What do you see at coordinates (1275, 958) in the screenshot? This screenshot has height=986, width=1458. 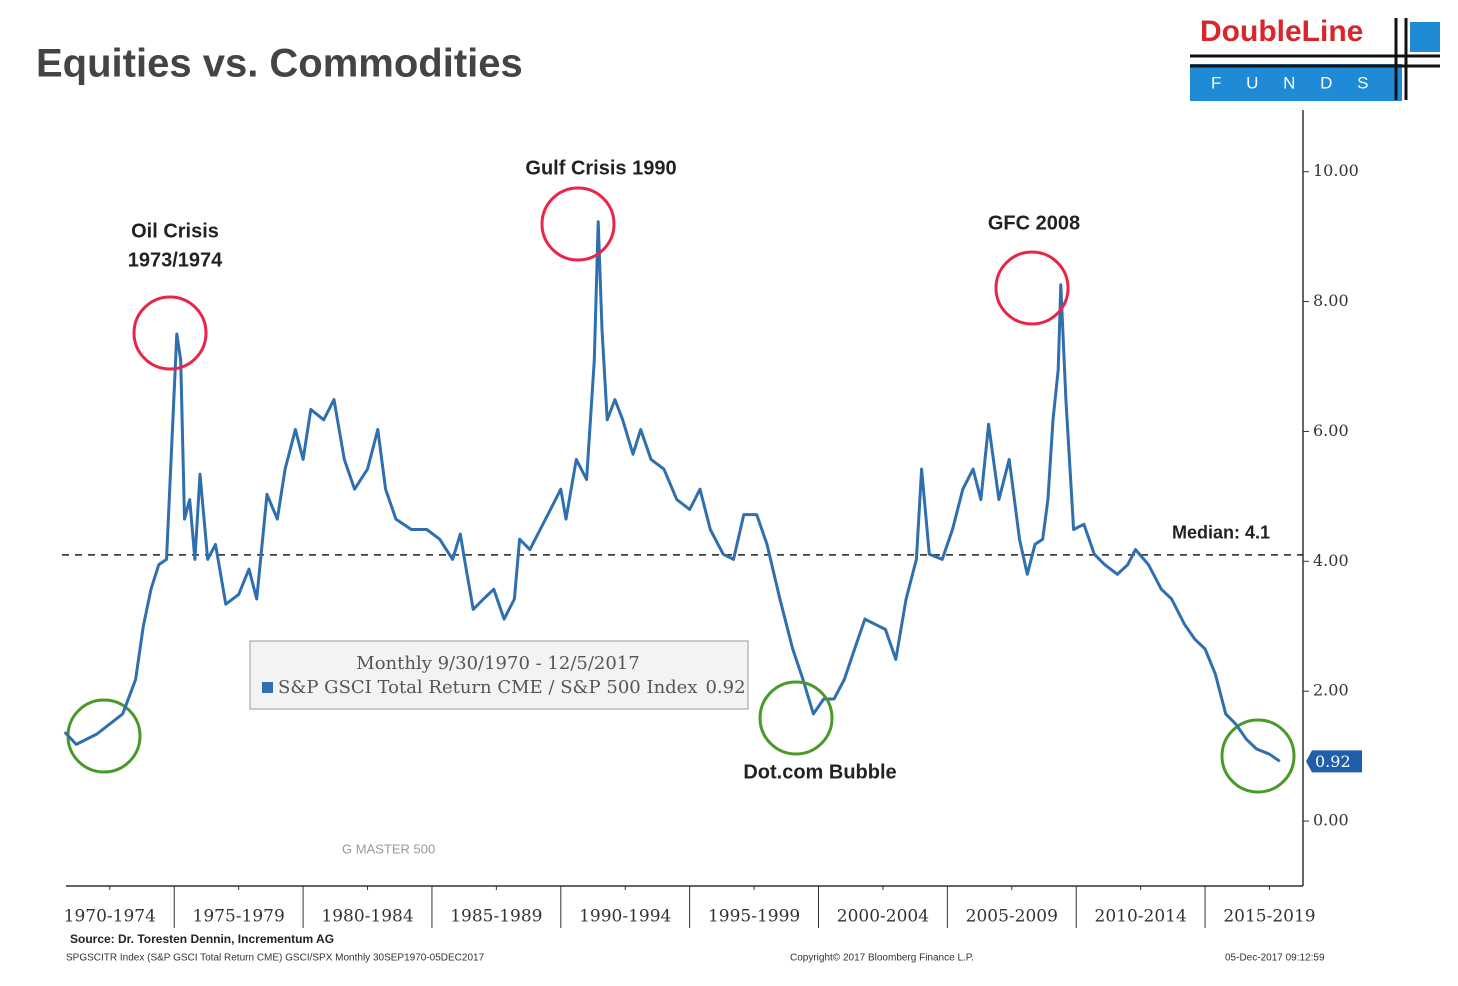 I see `timestamp: 05-Dec-2017 09:12:59` at bounding box center [1275, 958].